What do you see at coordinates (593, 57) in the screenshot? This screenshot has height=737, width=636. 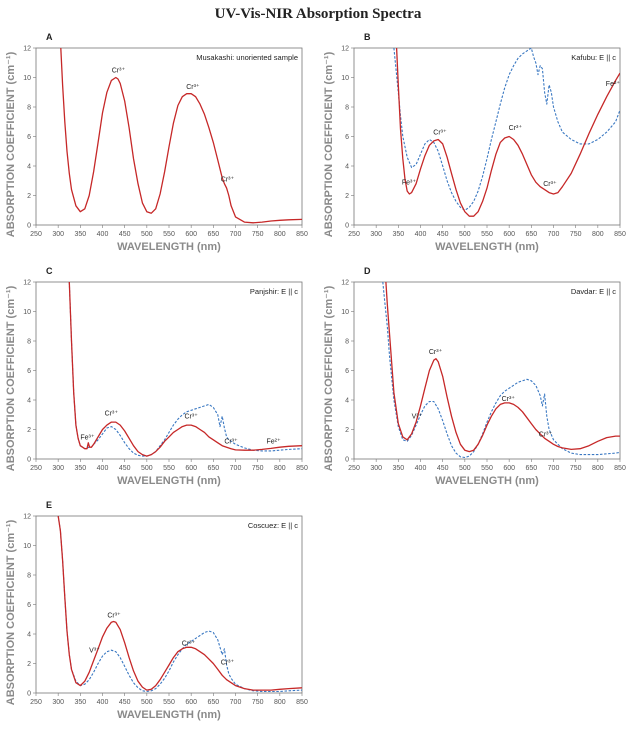 I see `sample-title: Kafubu: E || c` at bounding box center [593, 57].